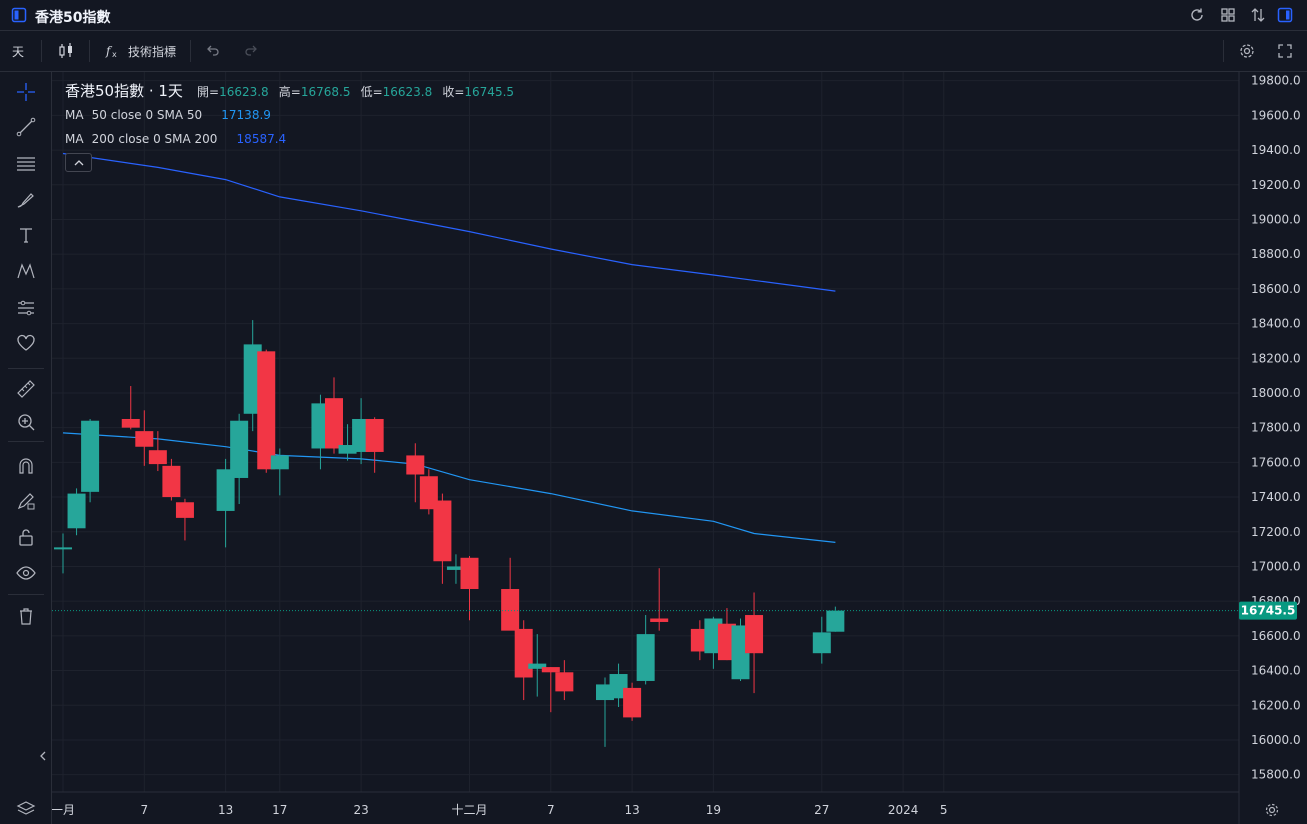  What do you see at coordinates (1276, 705) in the screenshot?
I see `price-tick-label: 16200.0` at bounding box center [1276, 705].